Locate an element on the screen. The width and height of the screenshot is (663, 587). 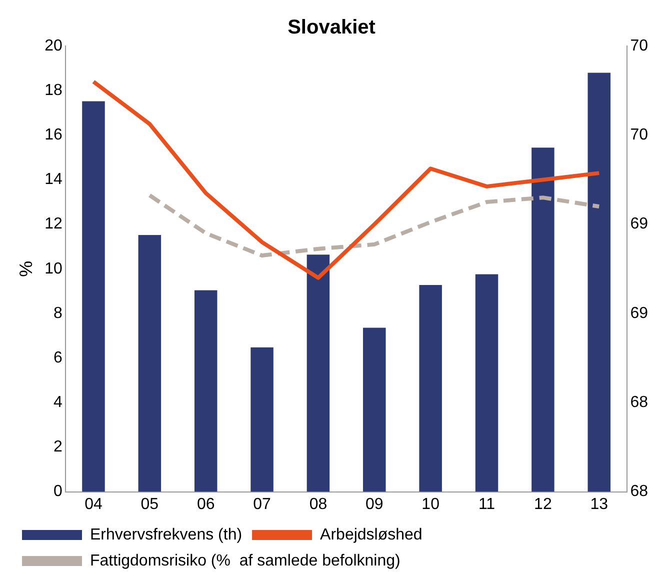
x-tick-label: 04 is located at coordinates (93, 504).